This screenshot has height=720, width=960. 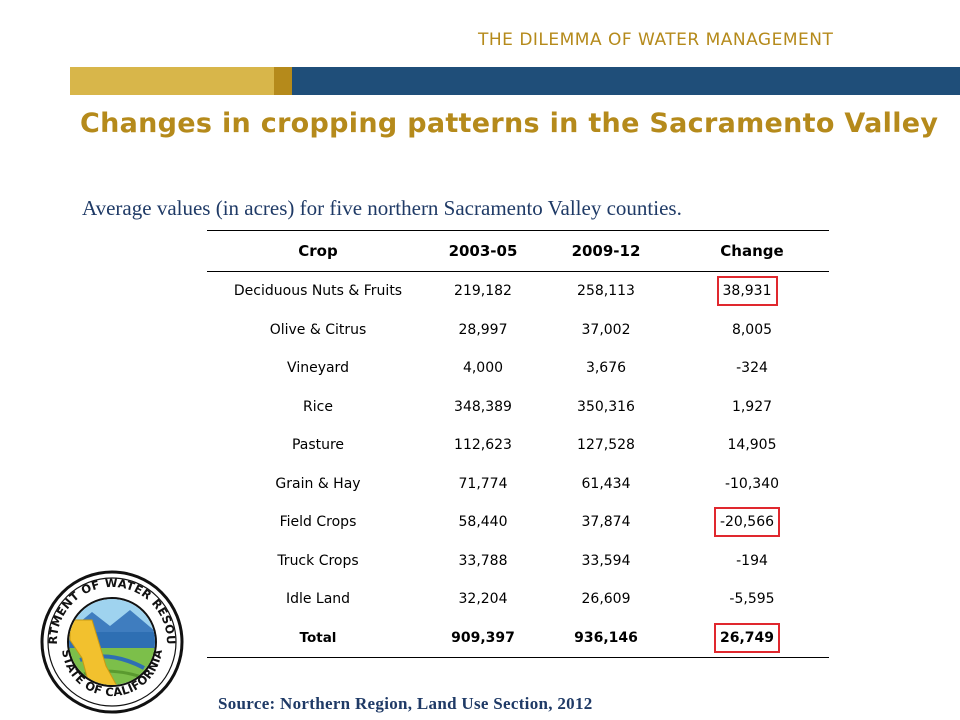 I want to click on value-2009-12: 127,528, so click(x=606, y=445).